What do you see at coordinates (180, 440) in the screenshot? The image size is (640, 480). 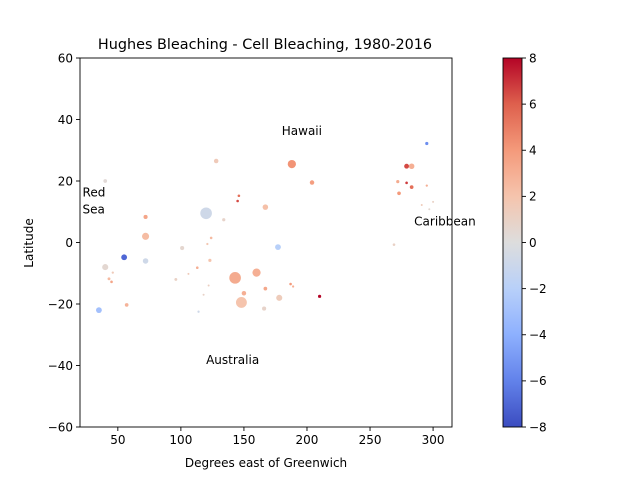 I see `x-tick-label: 100` at bounding box center [180, 440].